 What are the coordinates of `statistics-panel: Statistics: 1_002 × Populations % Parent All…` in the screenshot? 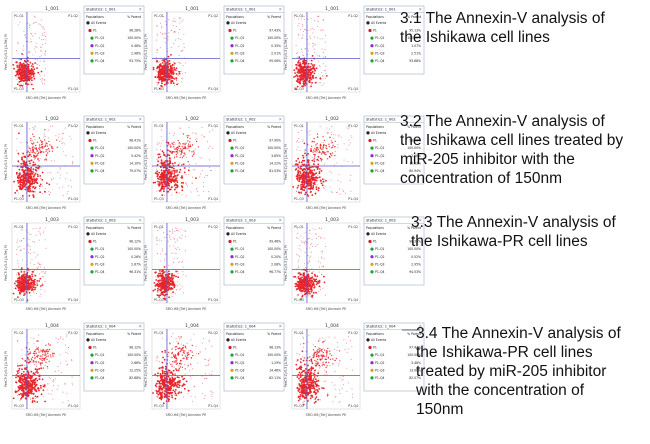 It's located at (114, 150).